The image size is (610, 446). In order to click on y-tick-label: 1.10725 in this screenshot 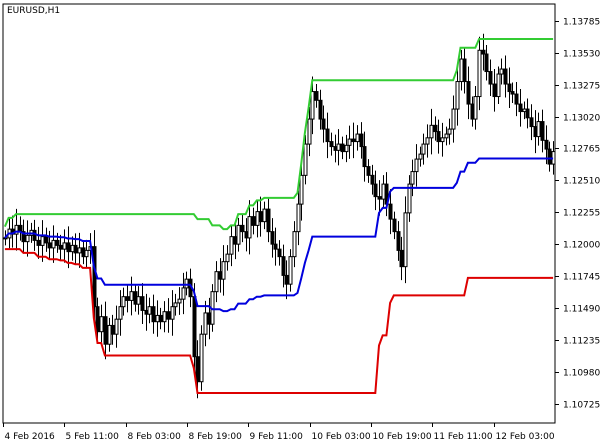, I will do `click(581, 406)`.